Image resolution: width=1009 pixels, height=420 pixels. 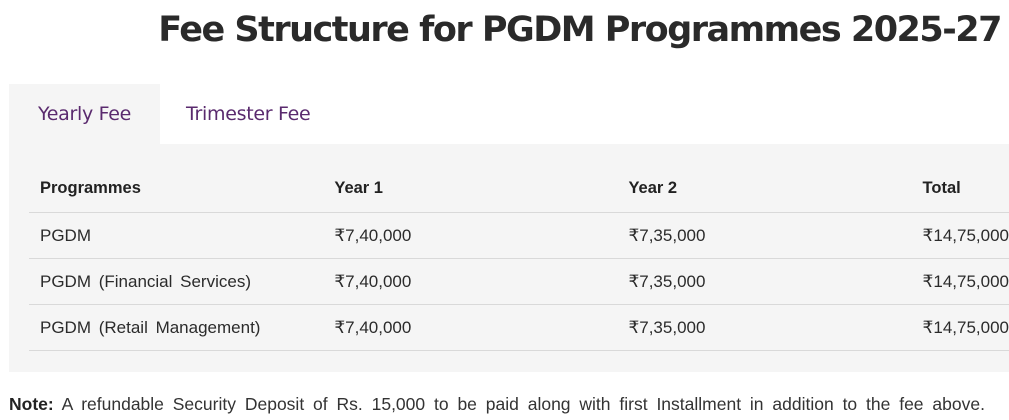 What do you see at coordinates (248, 114) in the screenshot?
I see `tab-trimester-fee: Trimester Fee` at bounding box center [248, 114].